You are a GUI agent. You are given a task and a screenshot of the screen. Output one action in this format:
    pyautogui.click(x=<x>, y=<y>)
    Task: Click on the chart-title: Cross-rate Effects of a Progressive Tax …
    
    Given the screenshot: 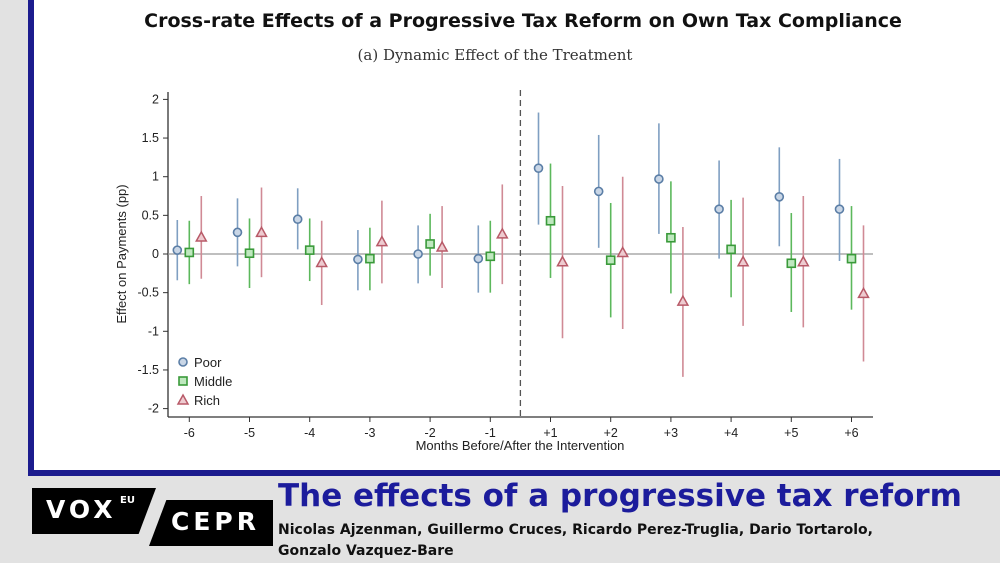 What is the action you would take?
    pyautogui.click(x=523, y=21)
    